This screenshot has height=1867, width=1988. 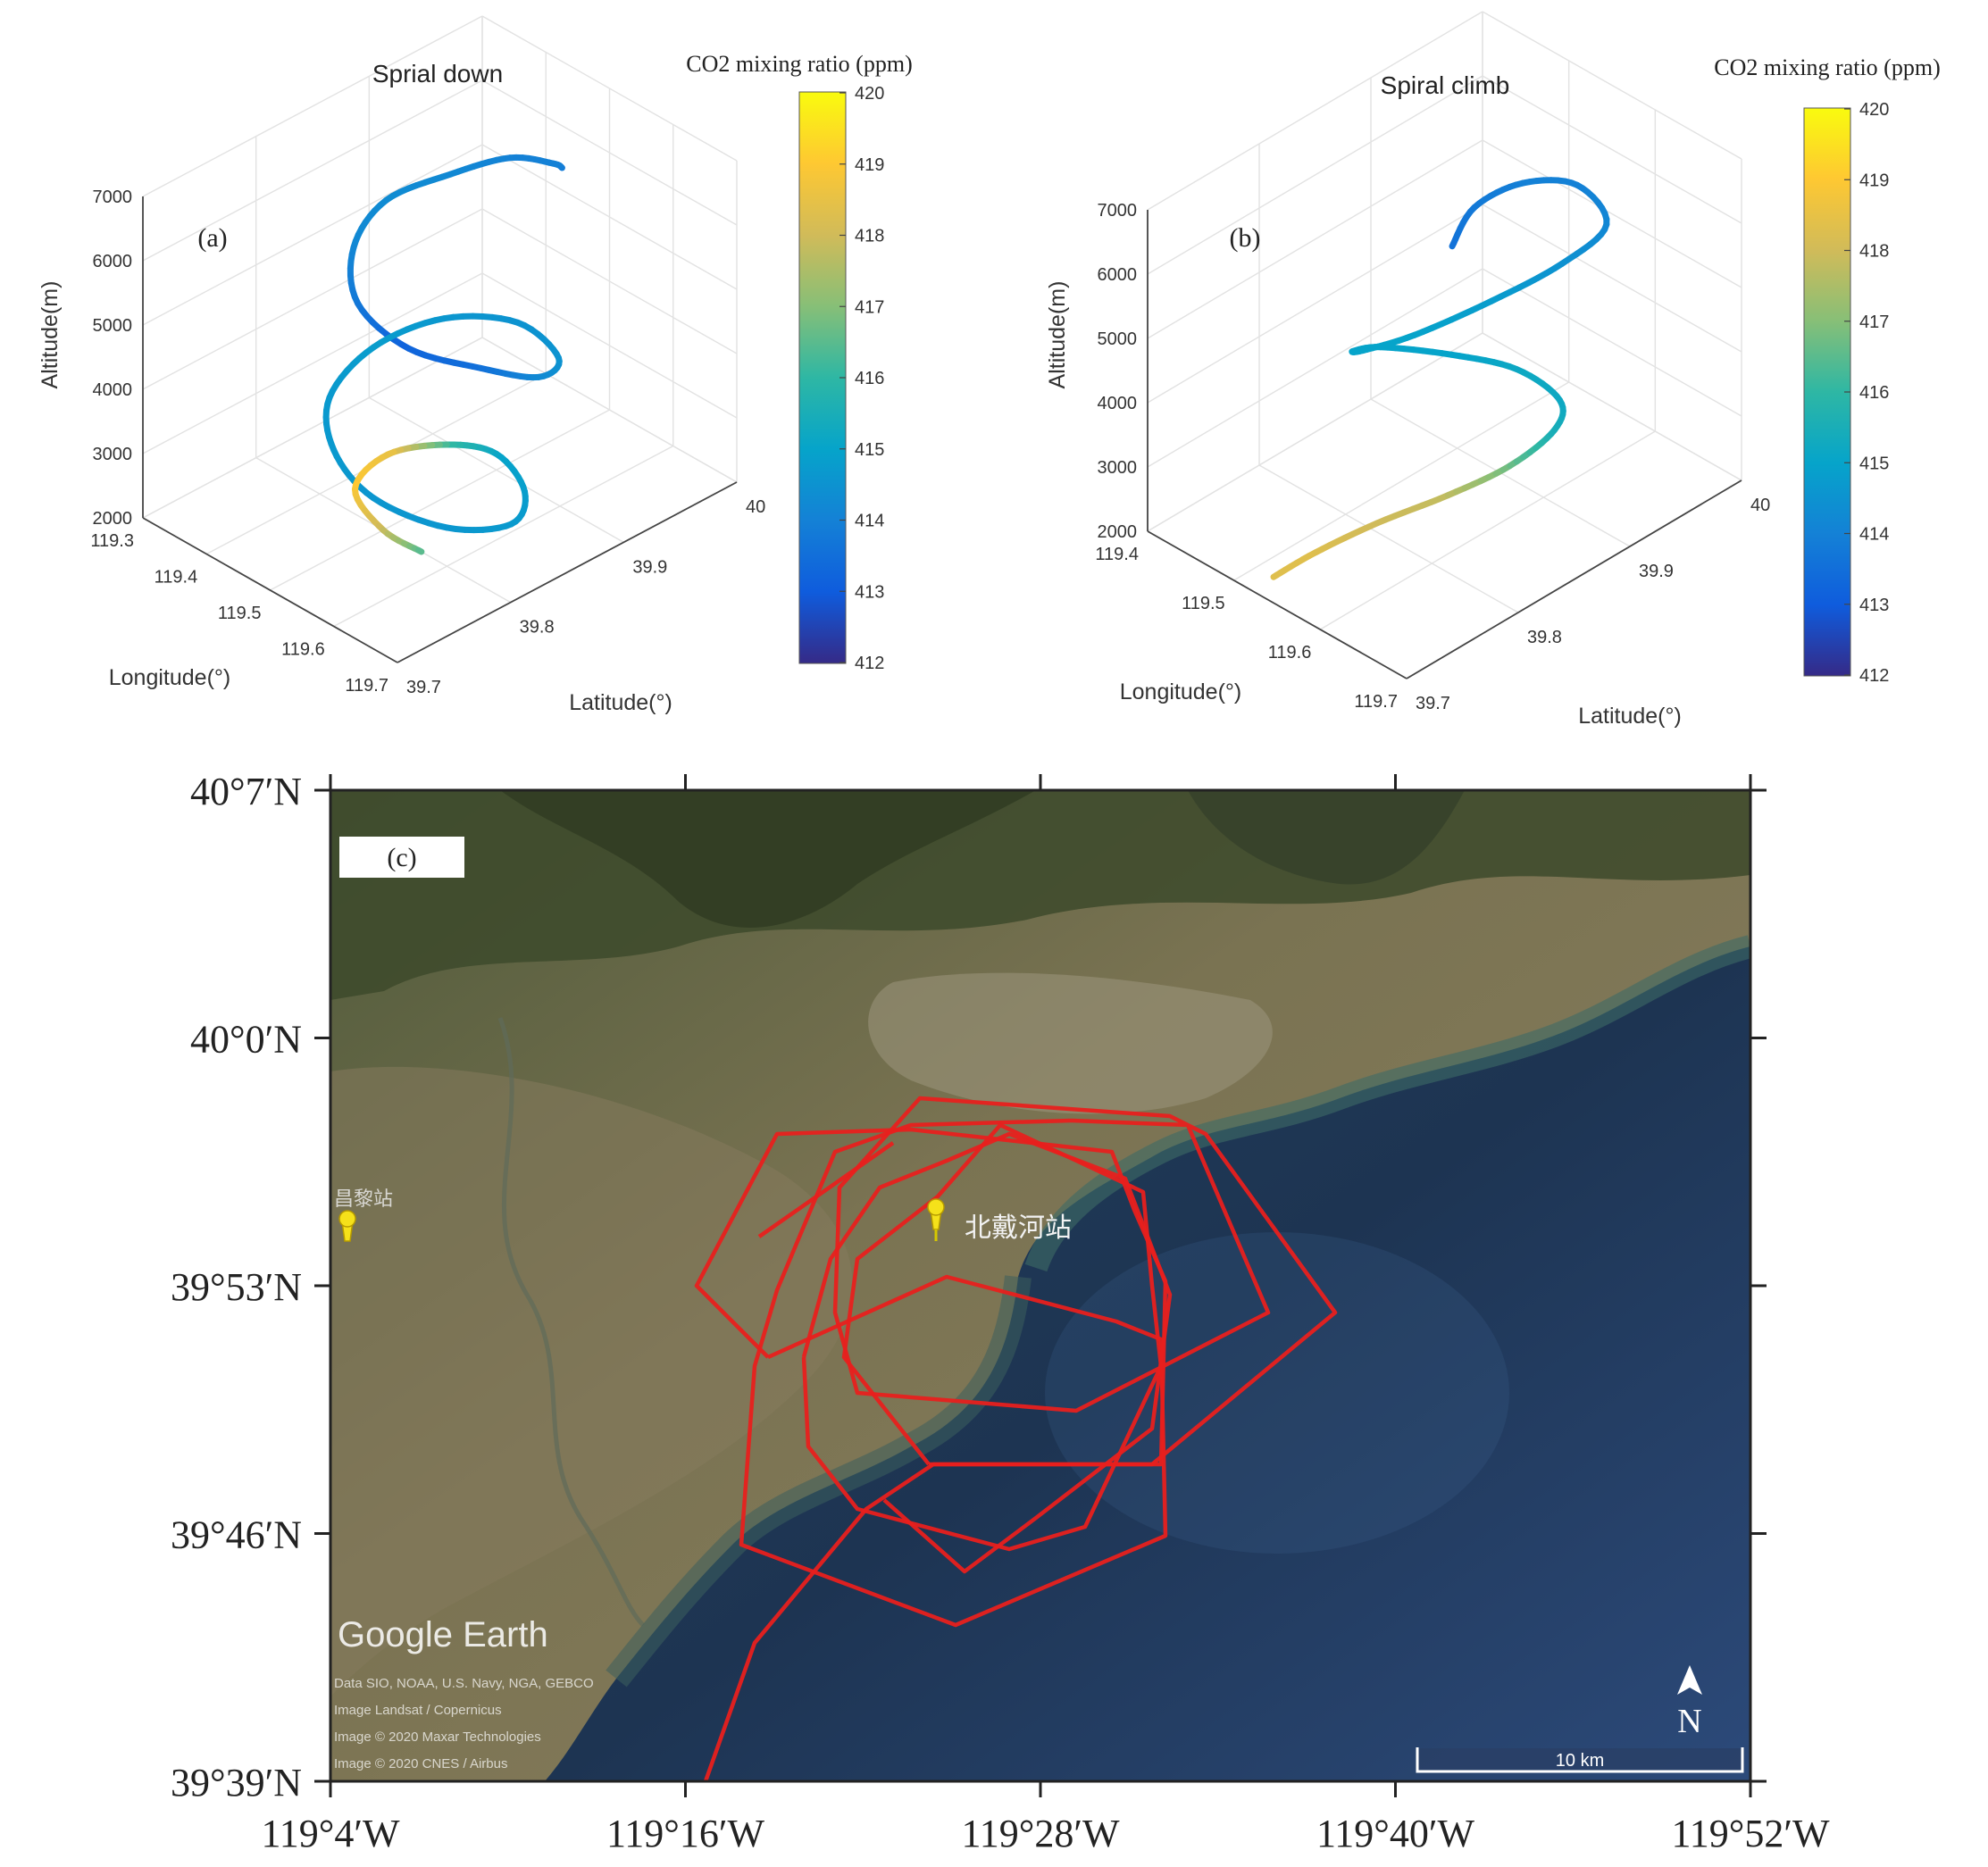 I want to click on urban-area, so click(x=1071, y=1043).